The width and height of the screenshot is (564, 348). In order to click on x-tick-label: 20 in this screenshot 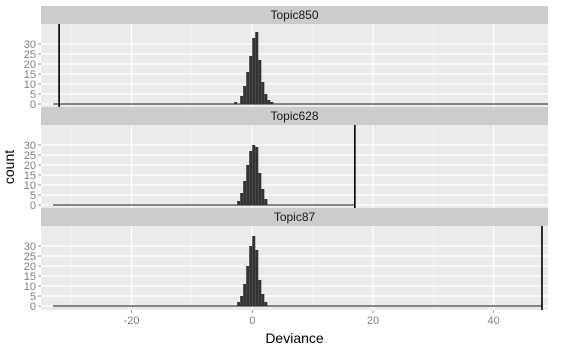, I will do `click(373, 321)`.